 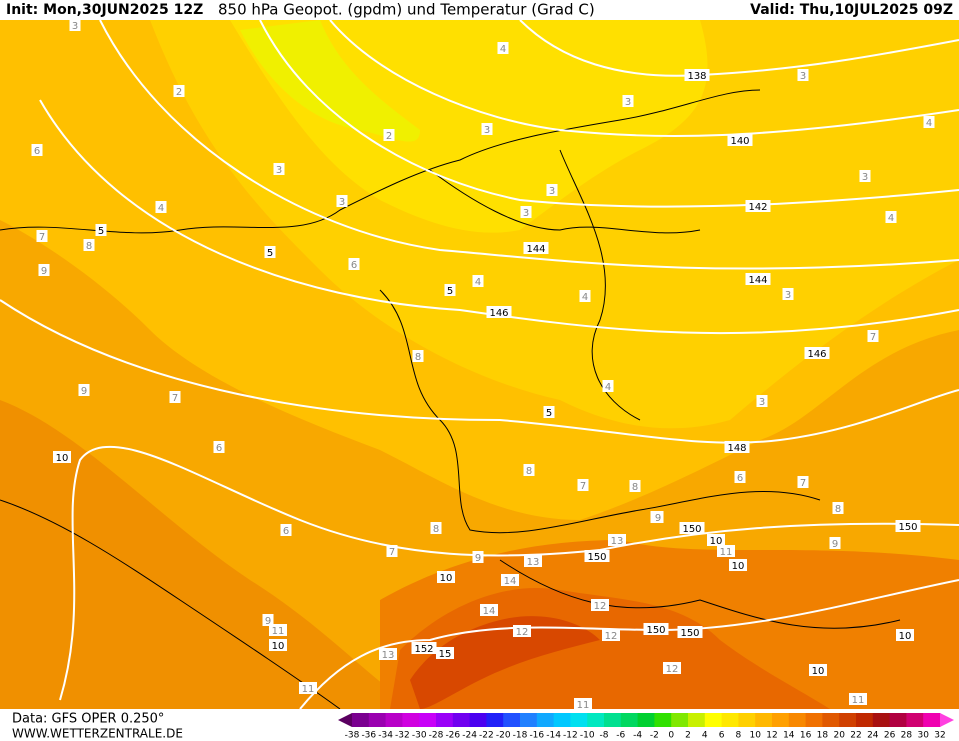 I want to click on colorbar-tick-label: 32, so click(x=939, y=736).